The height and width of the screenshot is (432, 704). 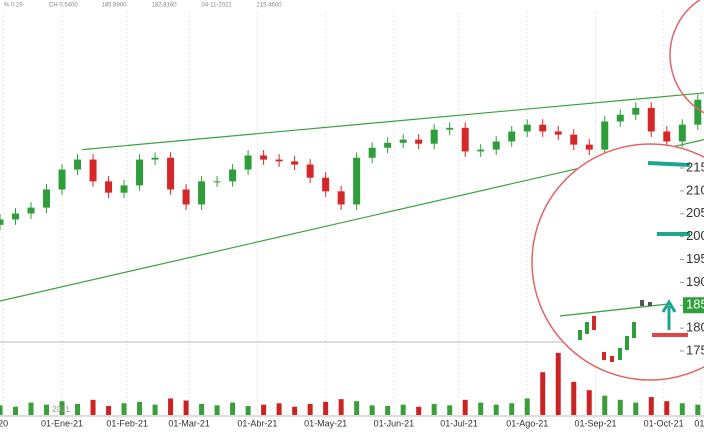 What do you see at coordinates (695, 166) in the screenshot?
I see `zoom-tick-label: 215` at bounding box center [695, 166].